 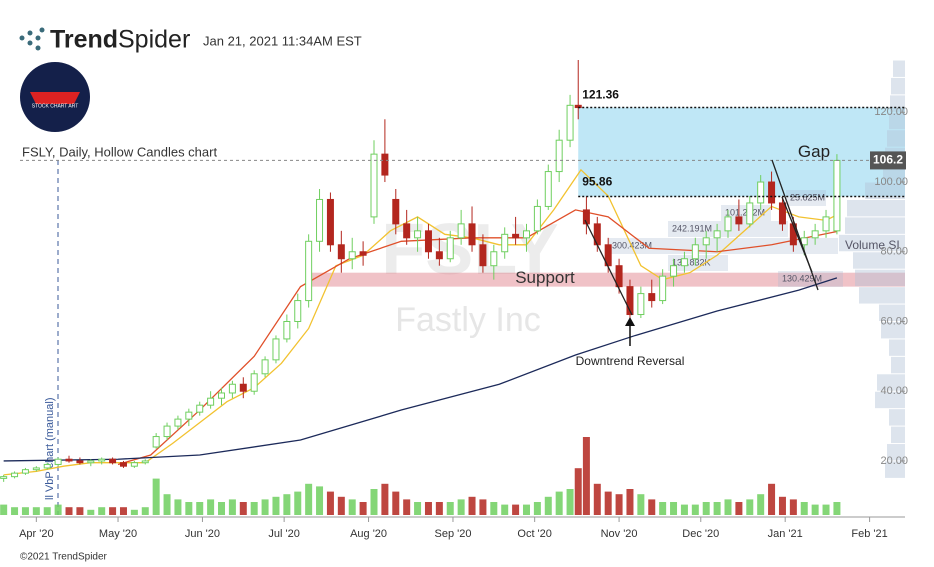 What do you see at coordinates (32, 39) in the screenshot?
I see `brand-icon` at bounding box center [32, 39].